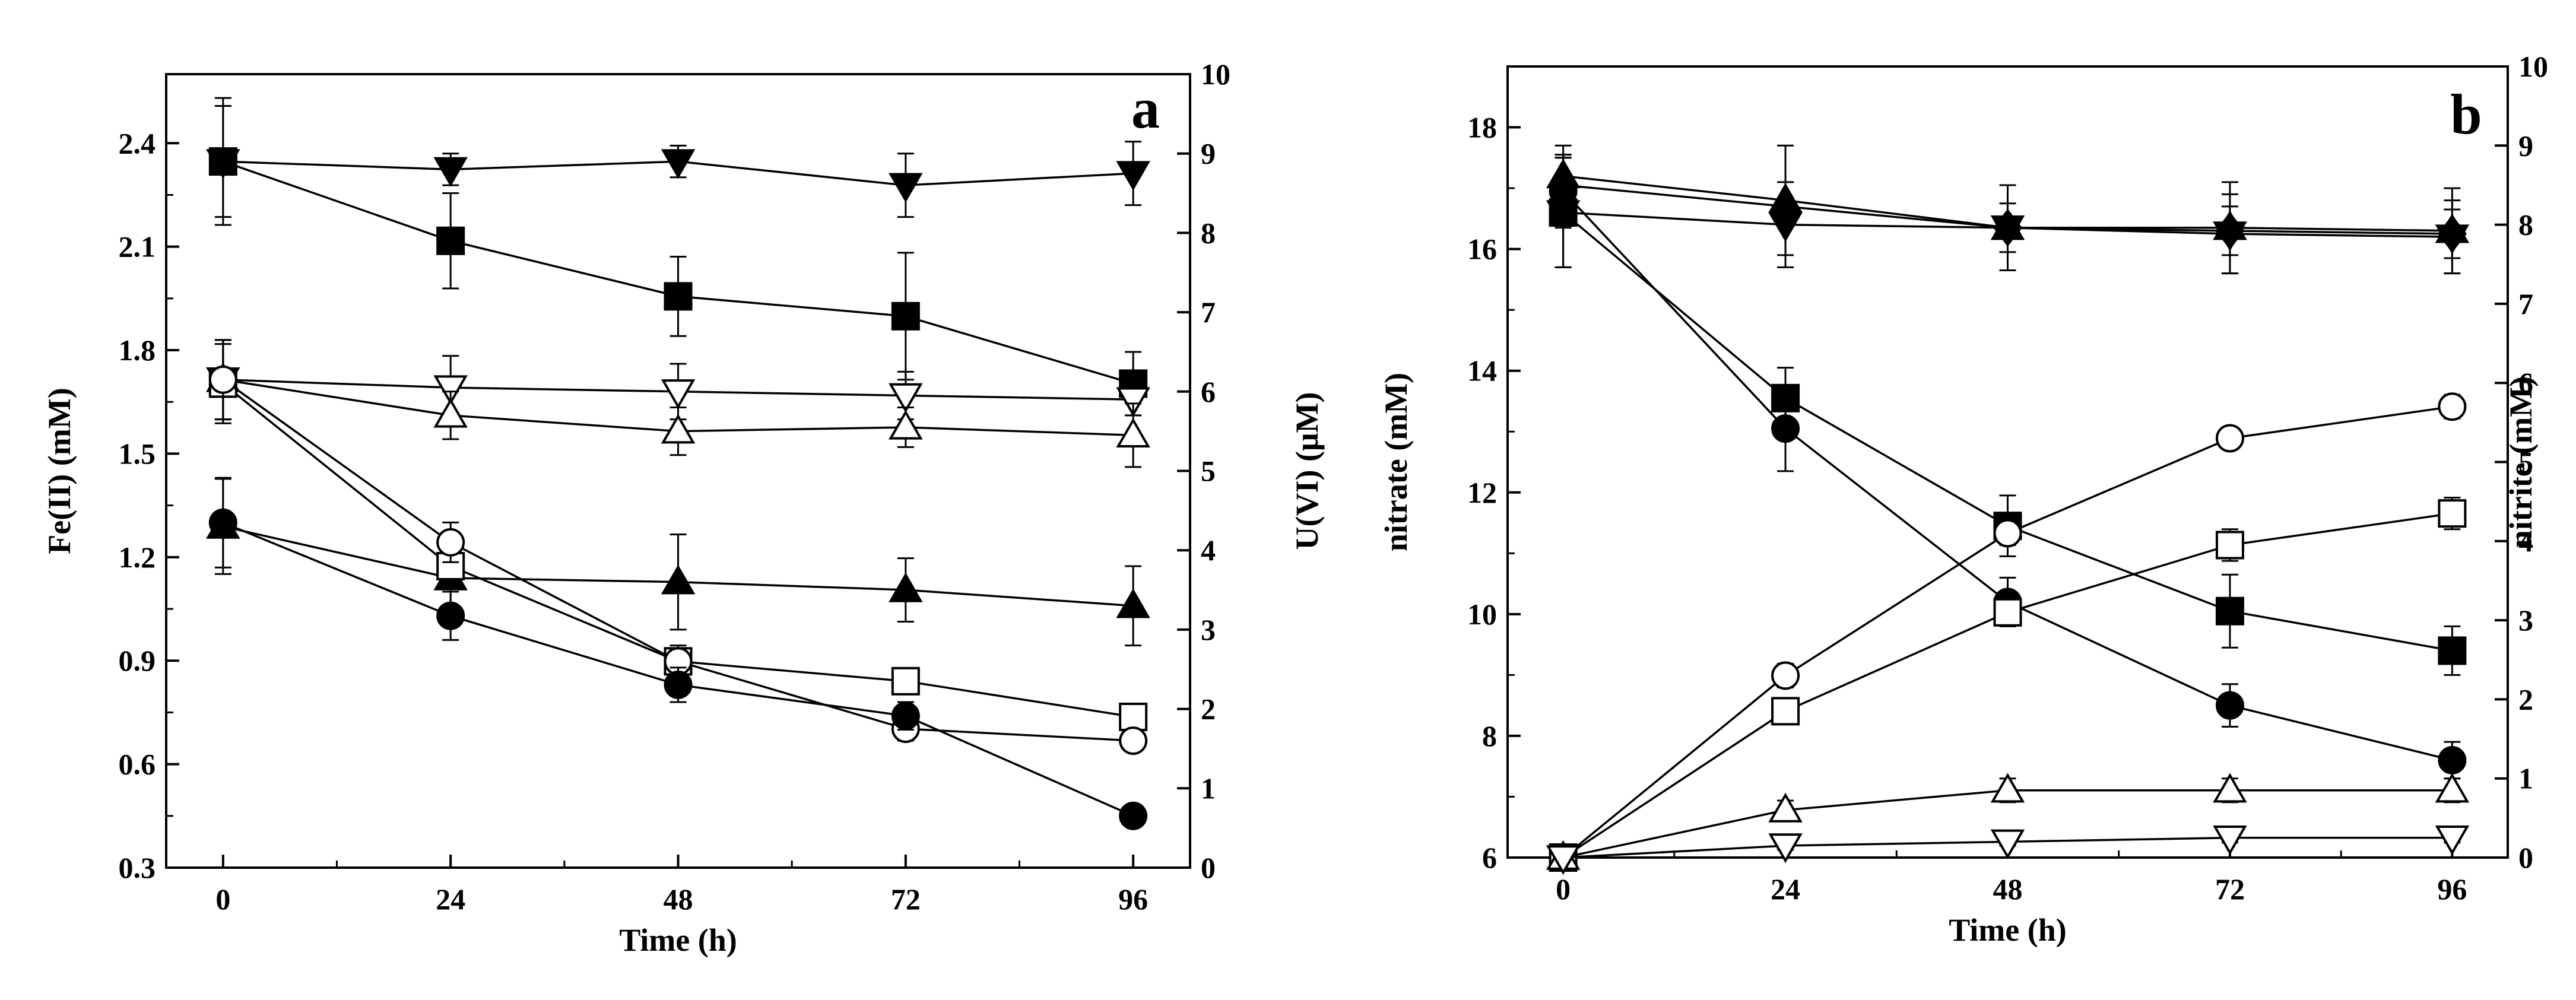  I want to click on x-tick-label: 0, so click(222, 899).